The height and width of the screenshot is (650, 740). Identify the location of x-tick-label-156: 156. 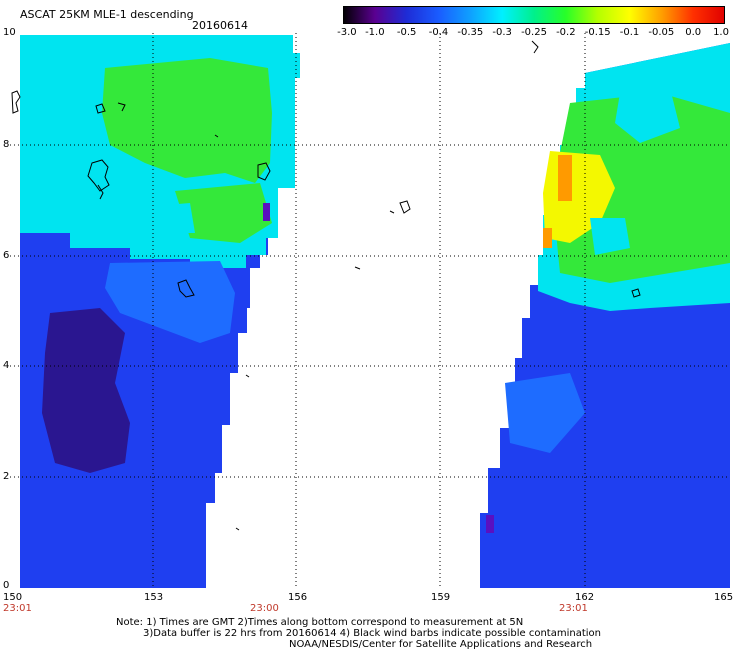
(298, 597).